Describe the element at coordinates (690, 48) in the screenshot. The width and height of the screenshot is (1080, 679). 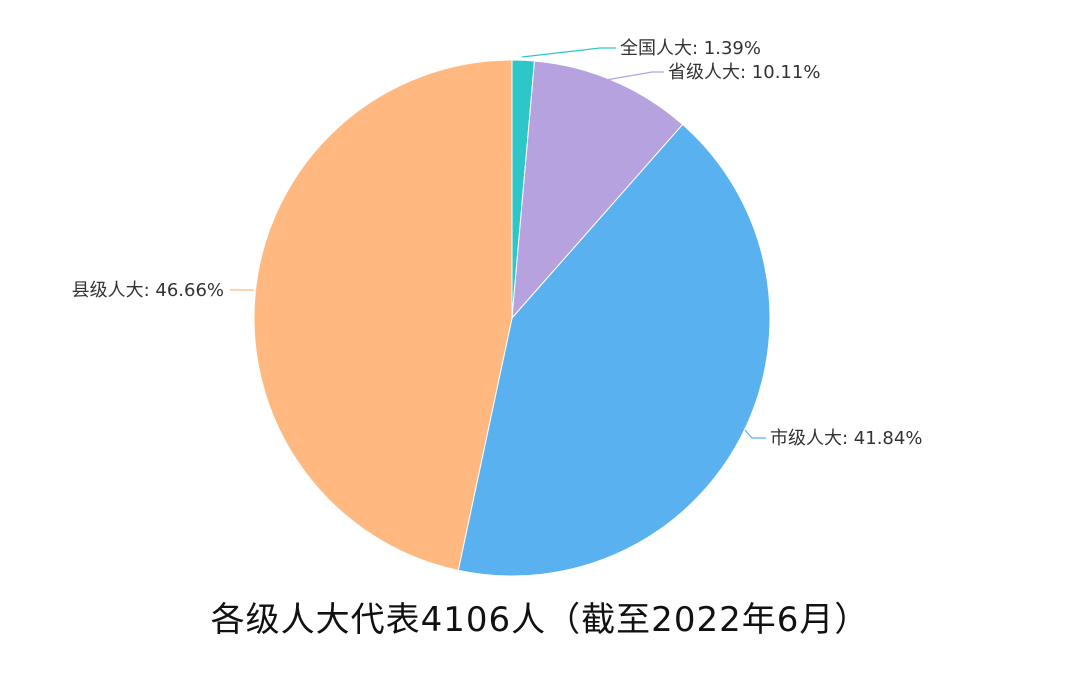
I see `slice-label-1: 全国人大: 1.39%` at that location.